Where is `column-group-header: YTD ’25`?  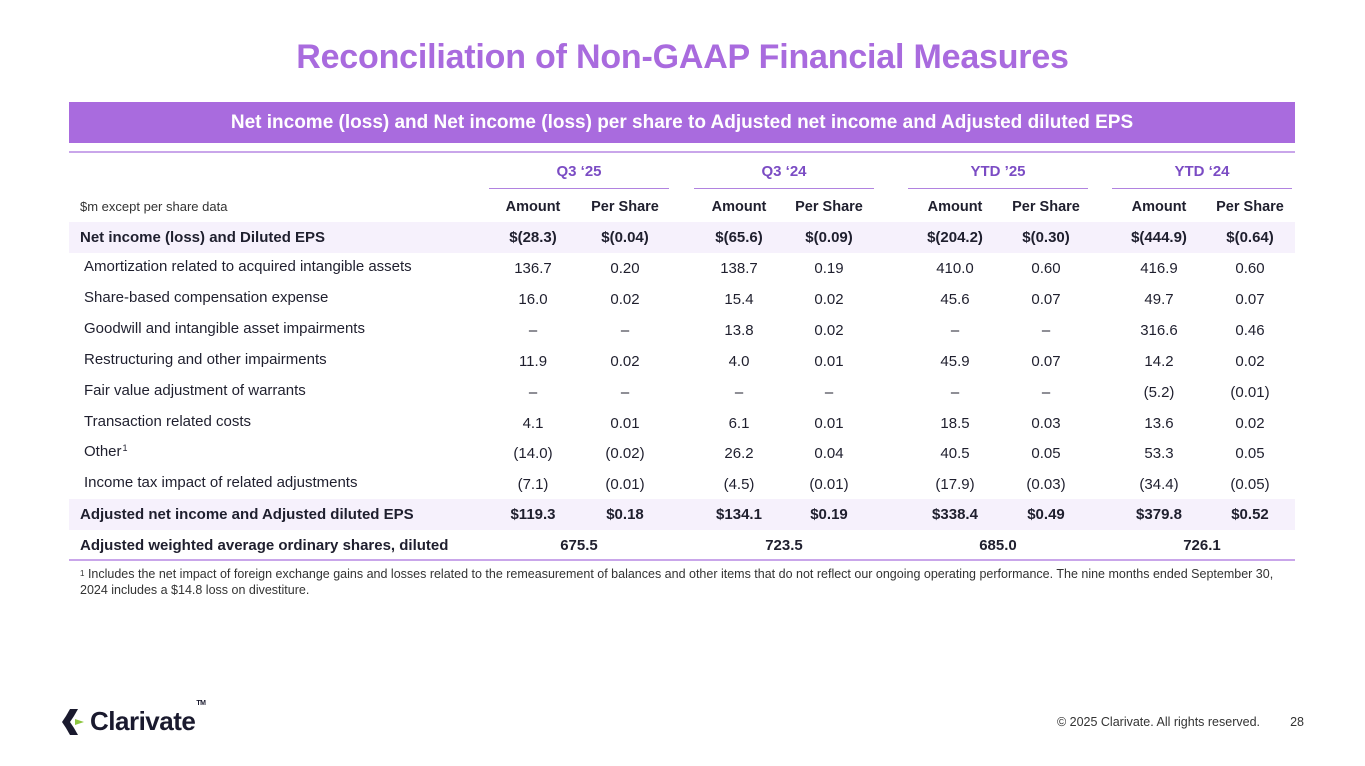 column-group-header: YTD ’25 is located at coordinates (998, 171).